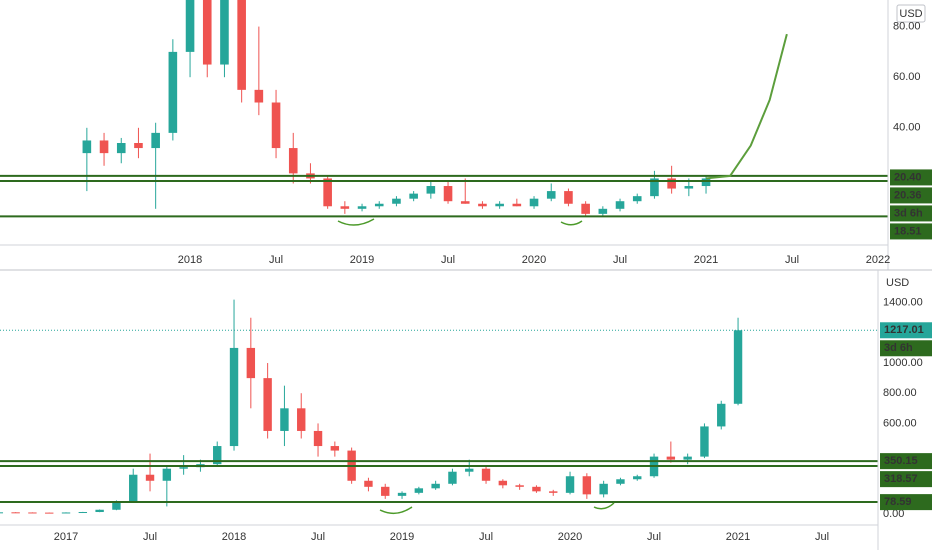 This screenshot has width=932, height=550. What do you see at coordinates (190, 260) in the screenshot?
I see `x-tick-label: 2018` at bounding box center [190, 260].